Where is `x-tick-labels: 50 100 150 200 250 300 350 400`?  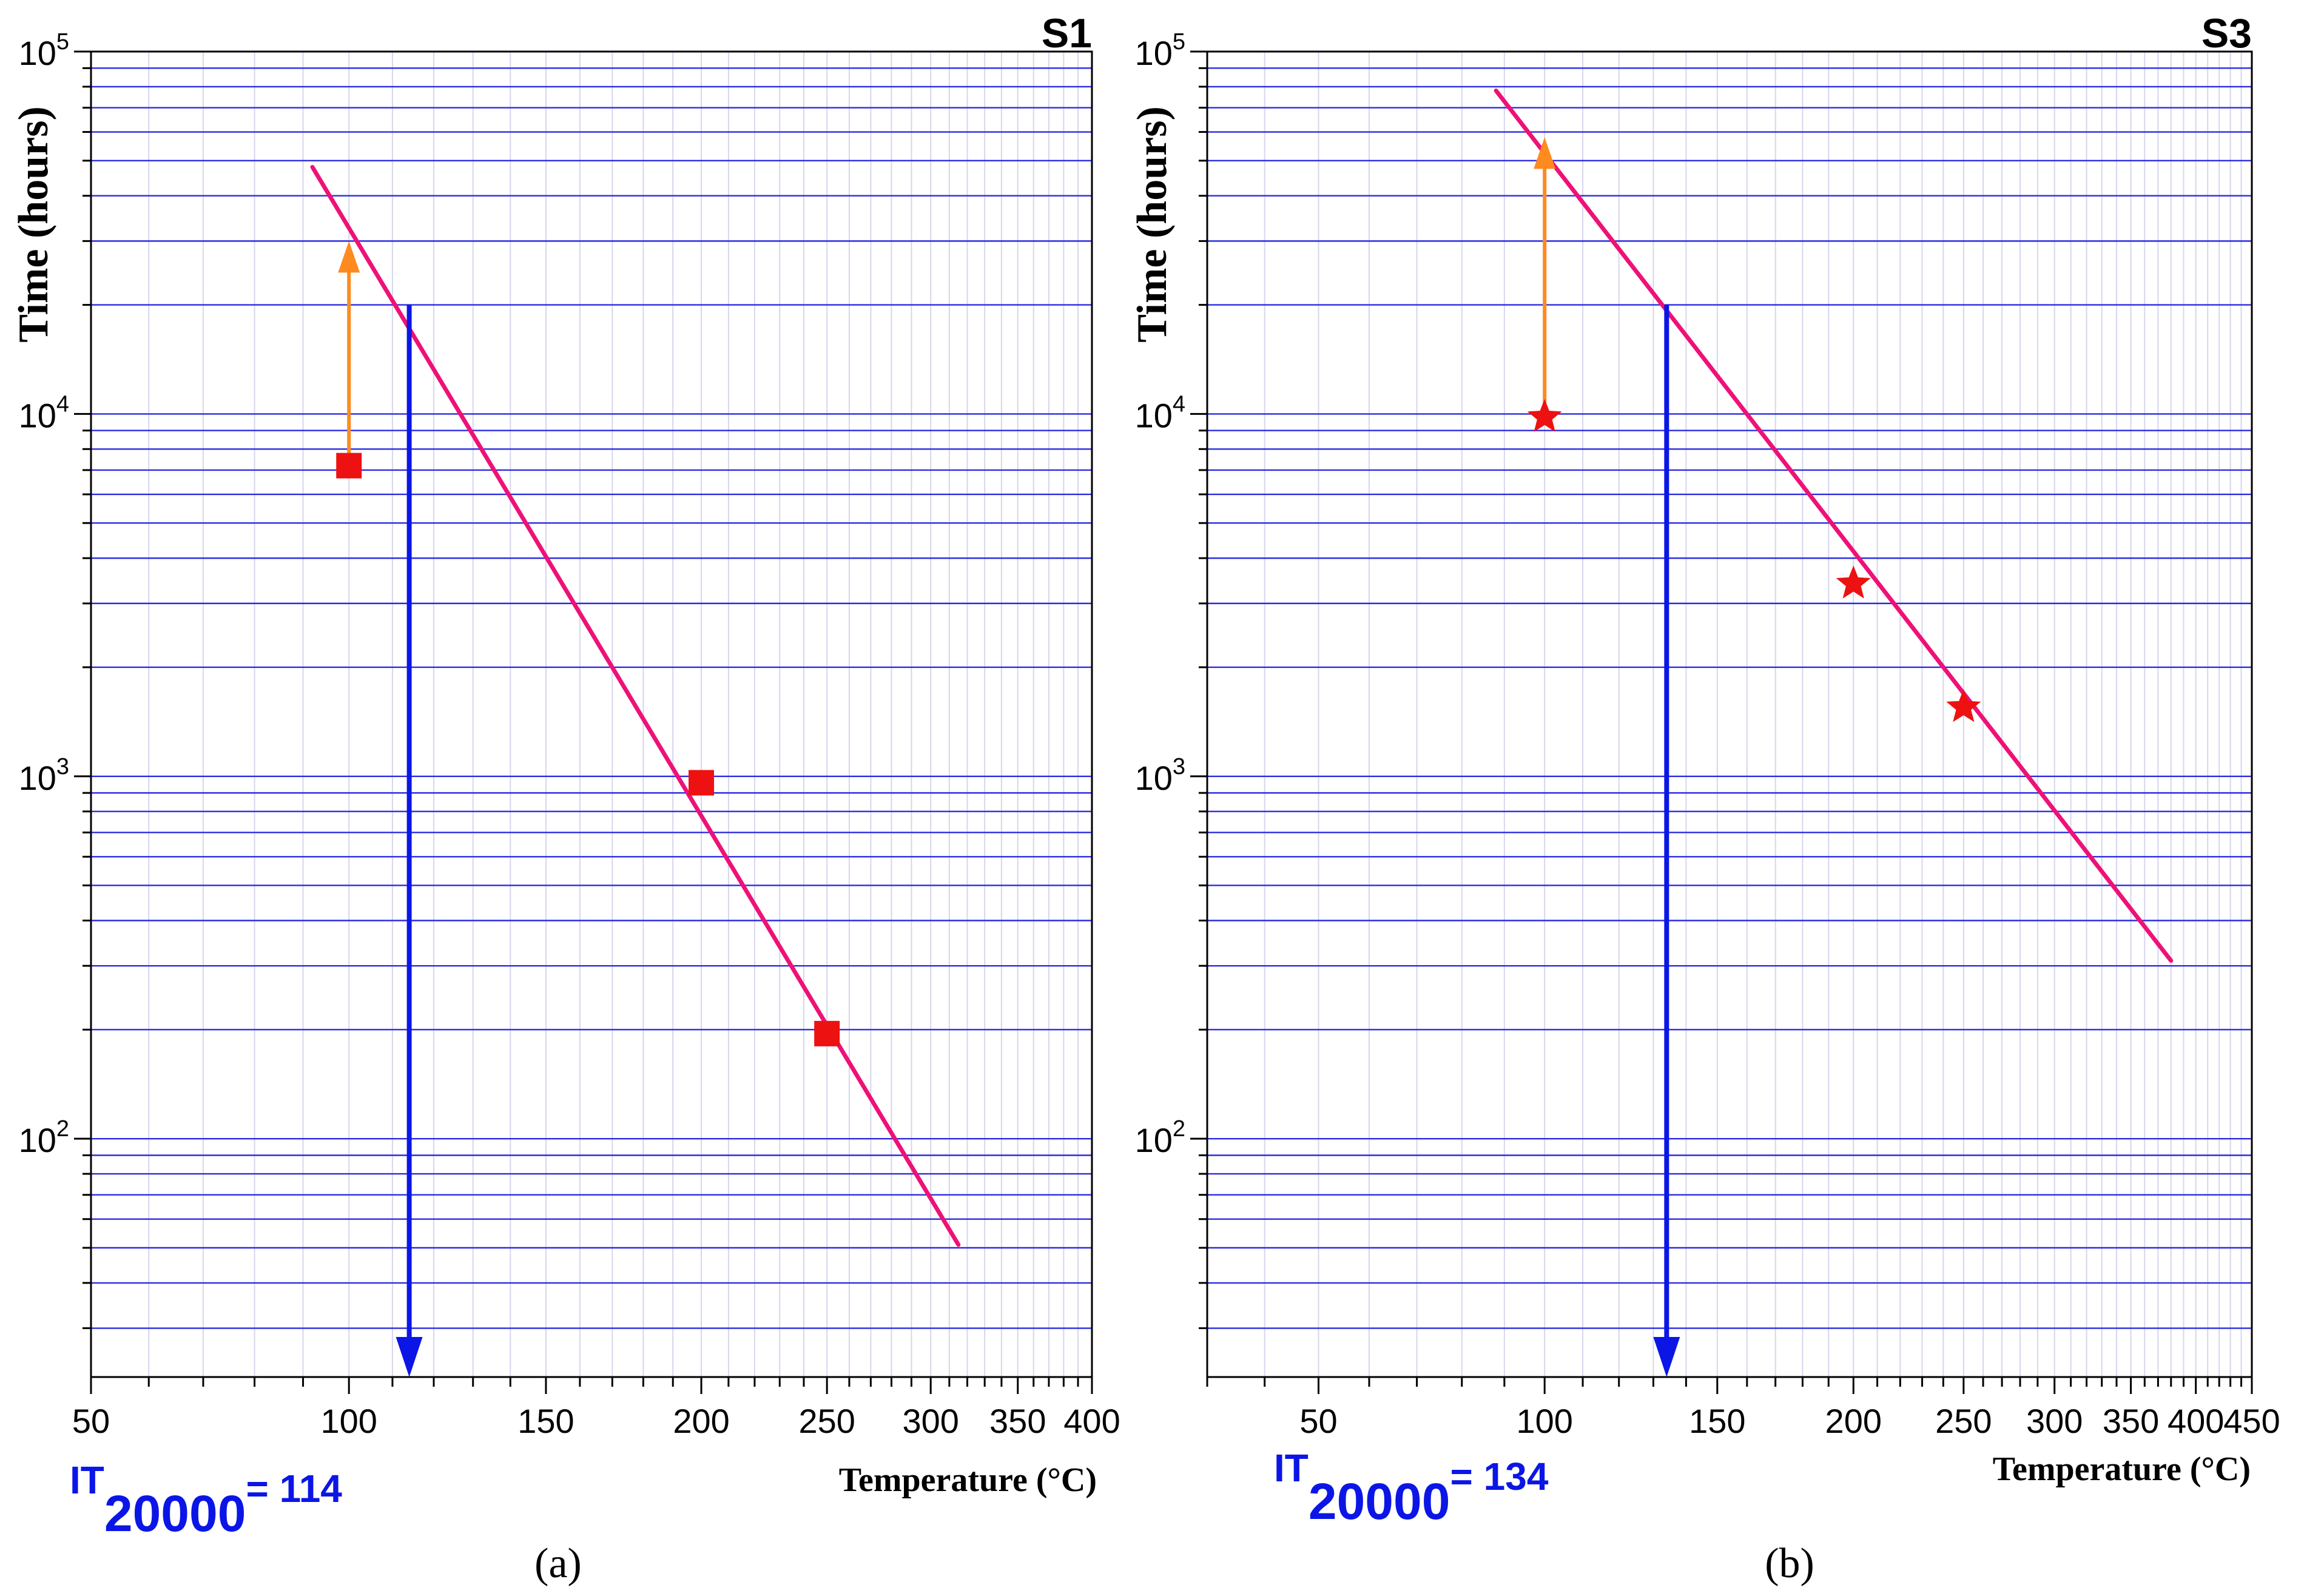
x-tick-labels: 50 100 150 200 250 300 350 400 is located at coordinates (596, 1421).